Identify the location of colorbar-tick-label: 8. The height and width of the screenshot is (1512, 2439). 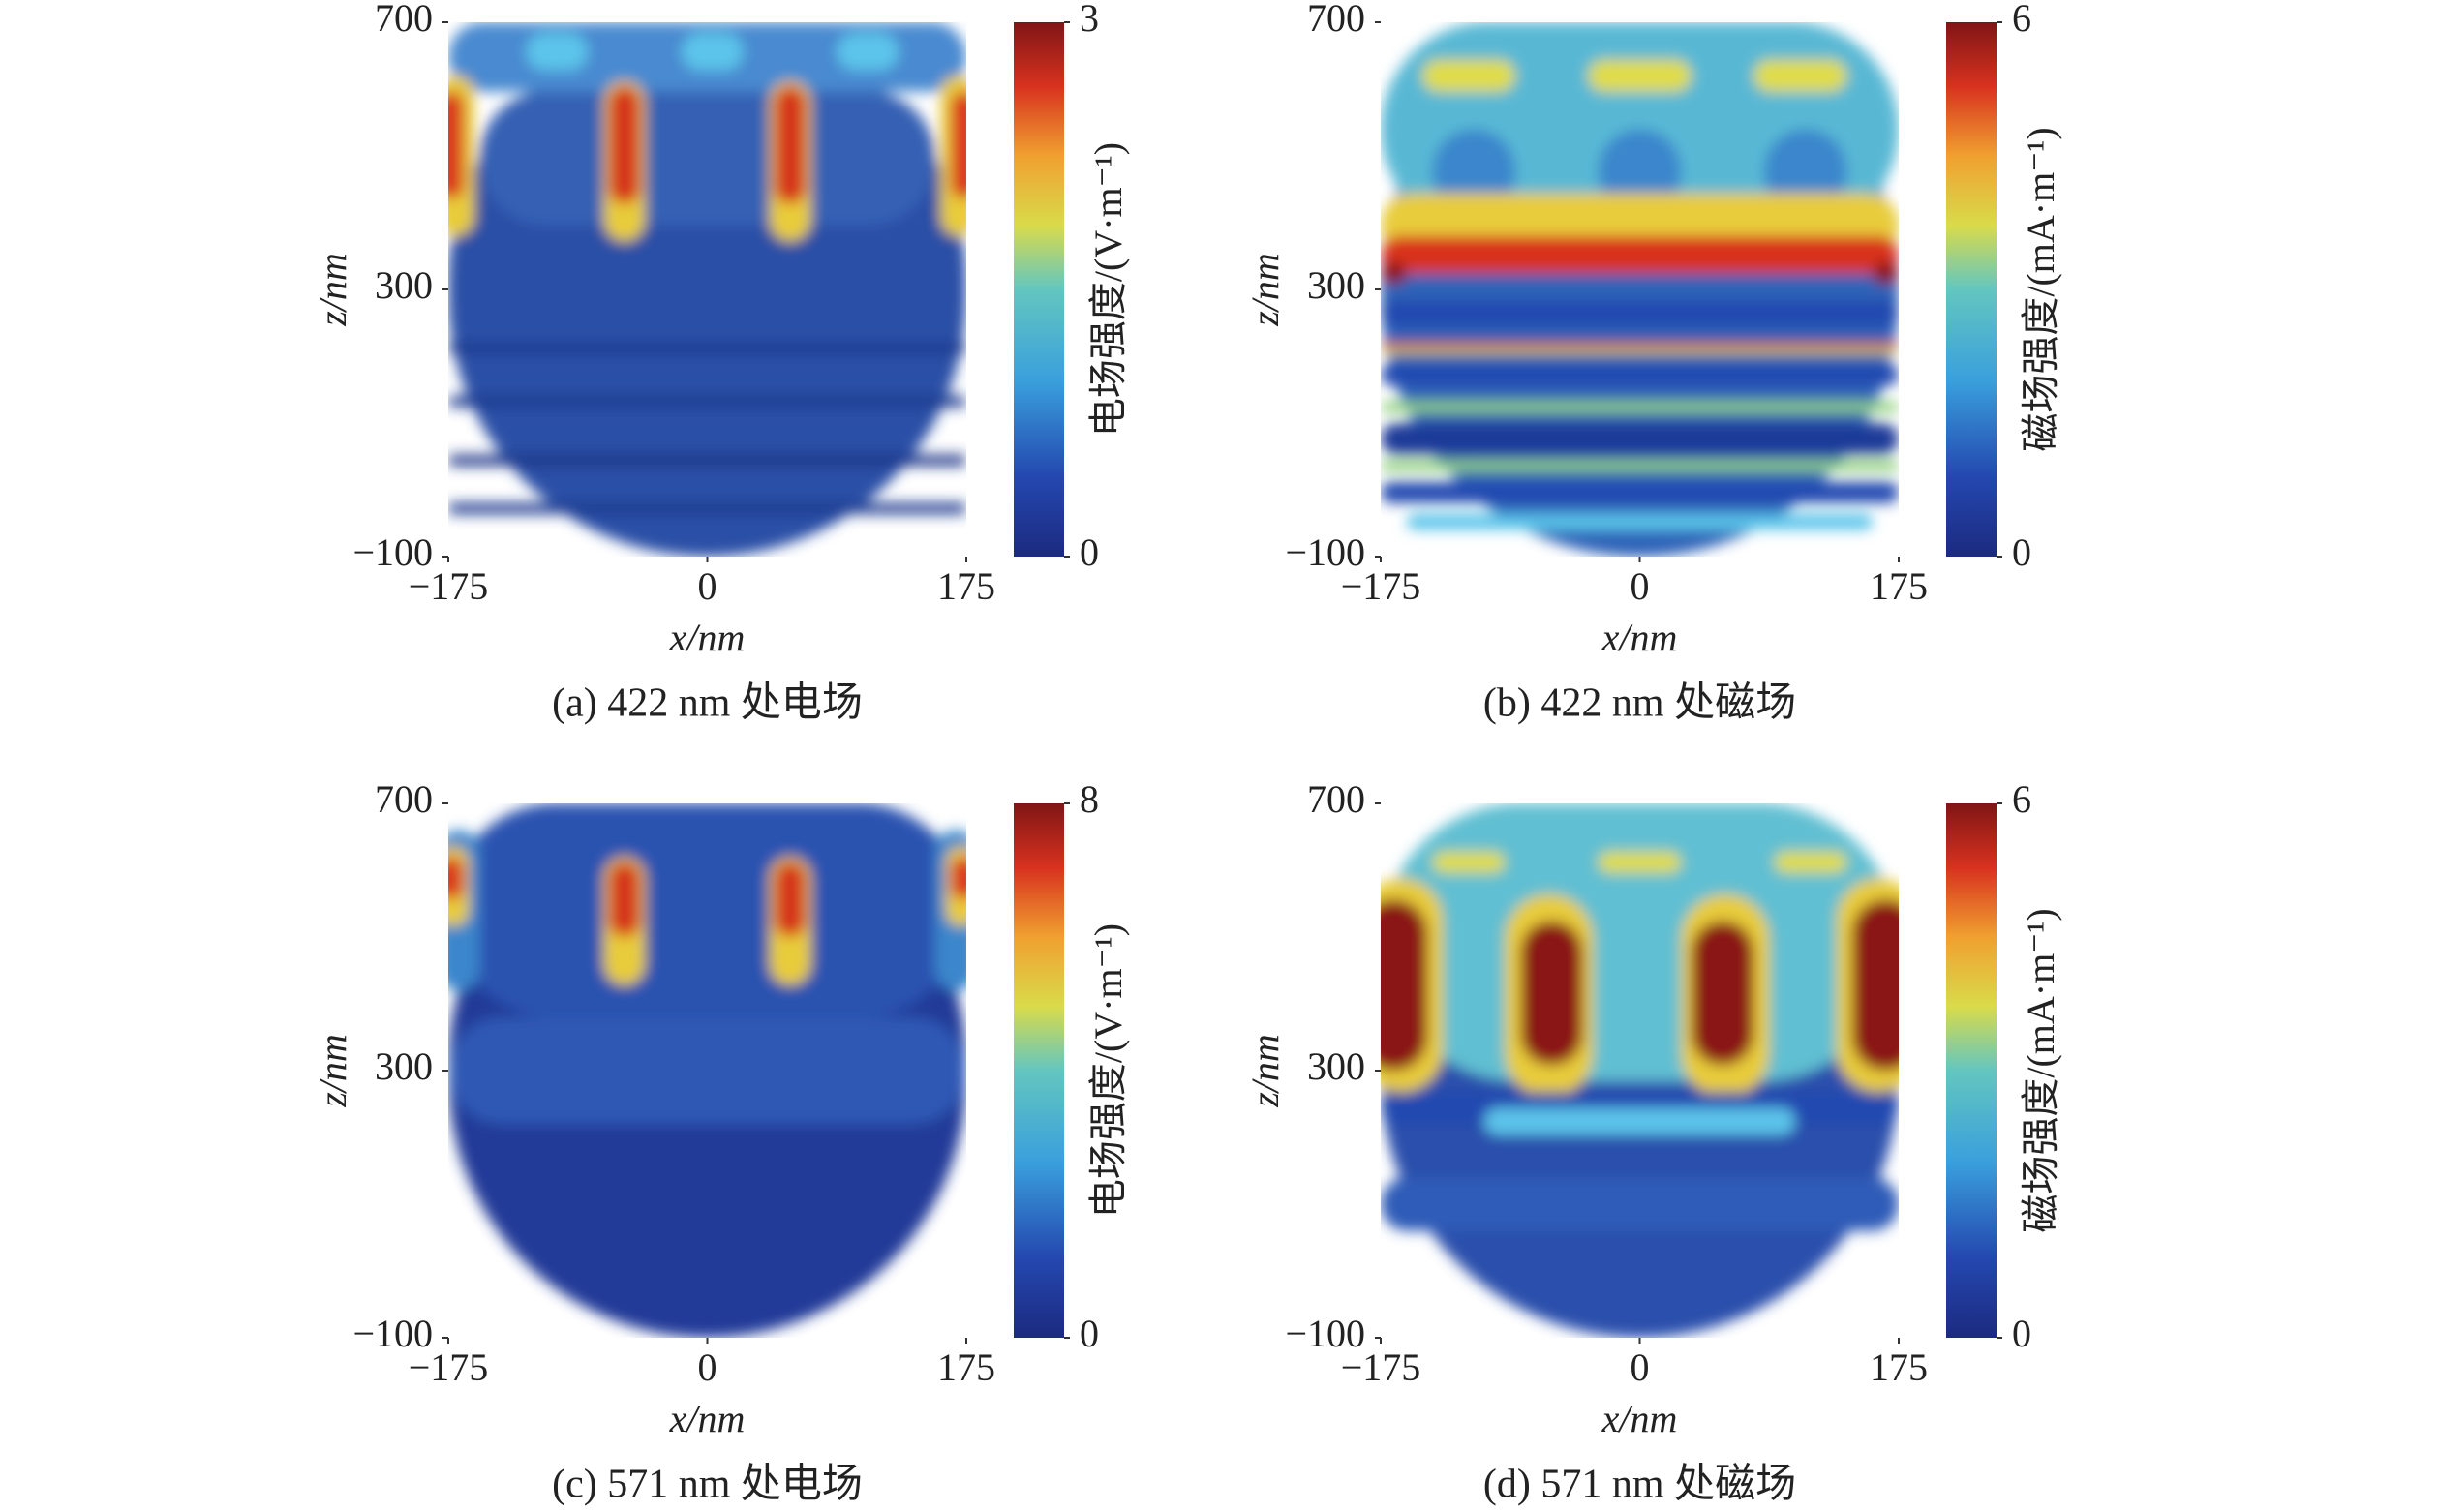
(1089, 799).